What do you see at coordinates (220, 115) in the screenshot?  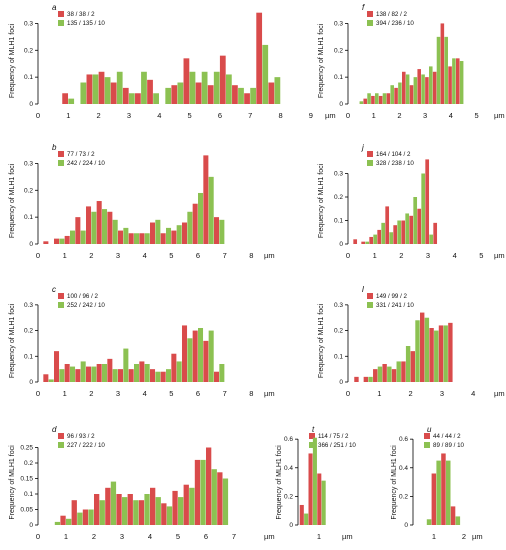 I see `x-tick-label: 6` at bounding box center [220, 115].